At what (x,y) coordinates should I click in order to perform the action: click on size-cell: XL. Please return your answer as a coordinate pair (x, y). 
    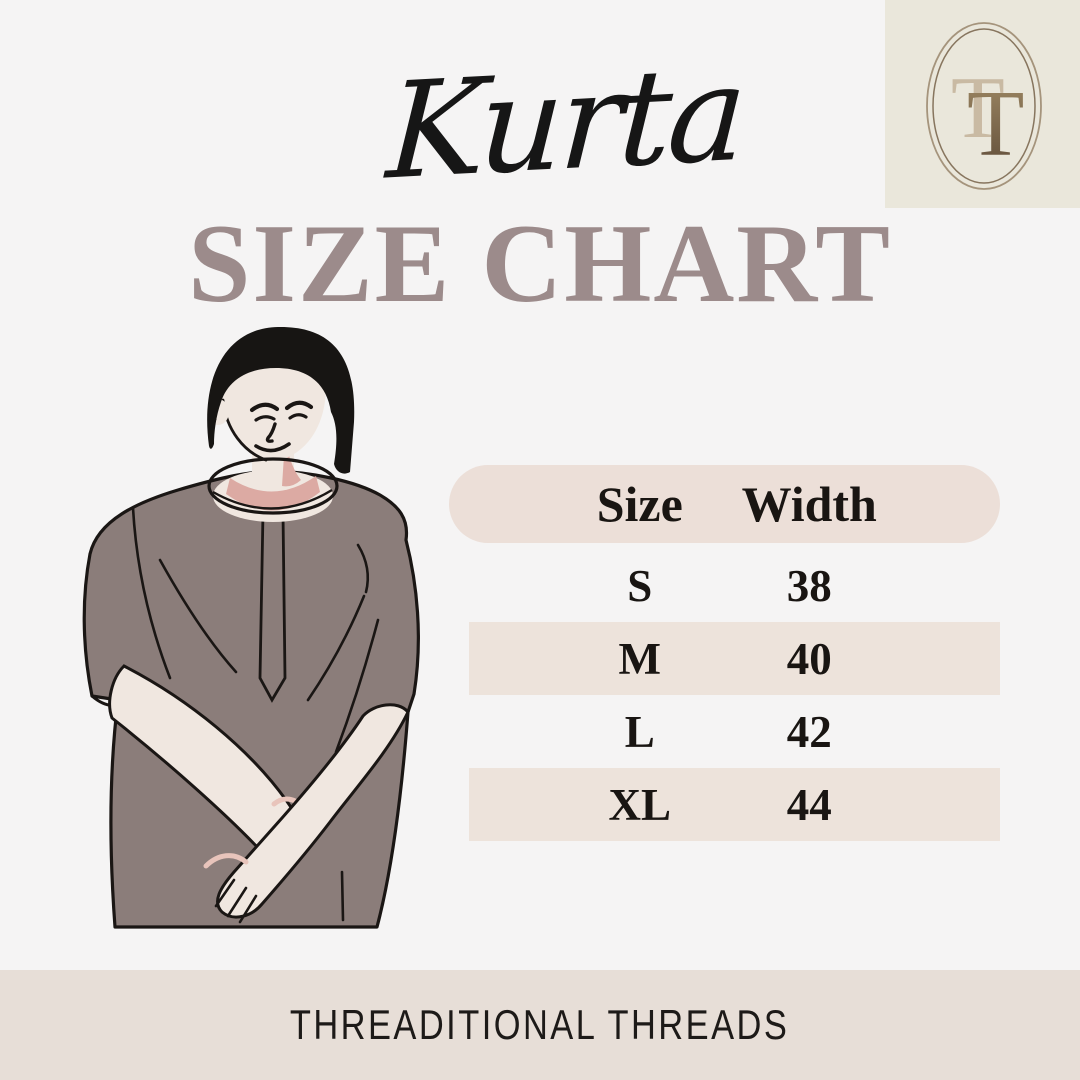
    Looking at the image, I should click on (639, 804).